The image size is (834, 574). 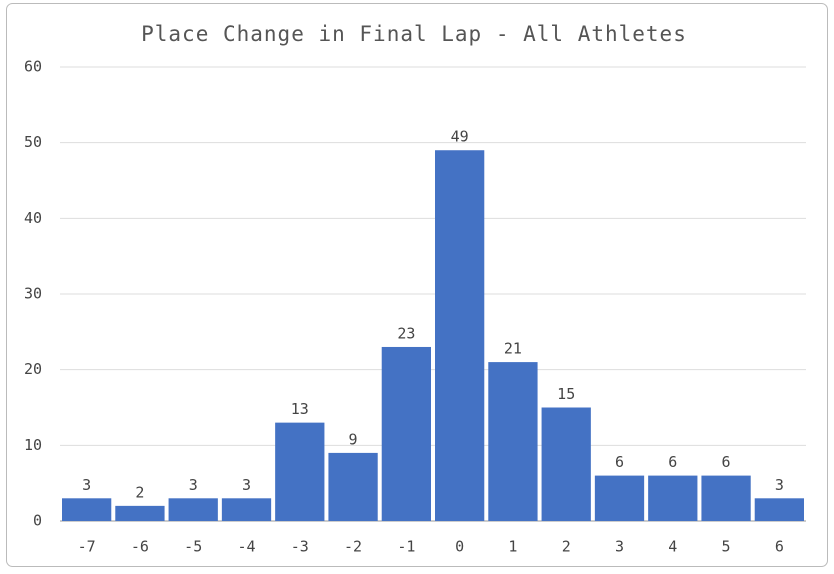 I want to click on y-tick-label: 10, so click(x=33, y=445).